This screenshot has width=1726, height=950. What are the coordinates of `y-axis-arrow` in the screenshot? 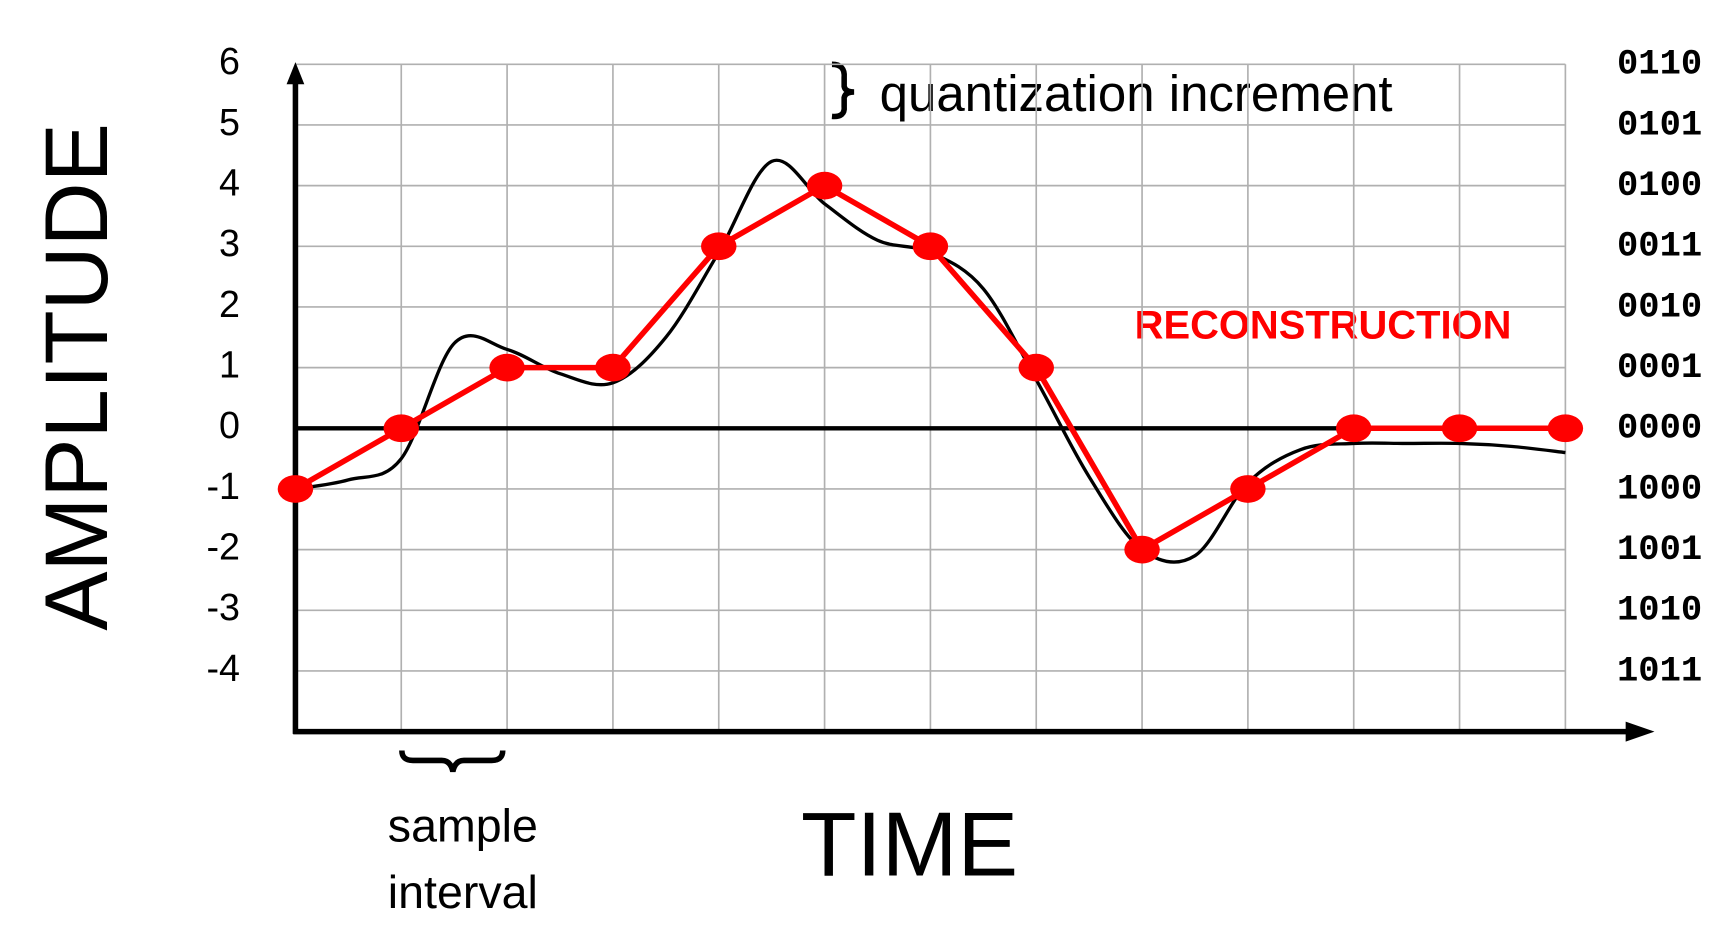 It's located at (295, 73).